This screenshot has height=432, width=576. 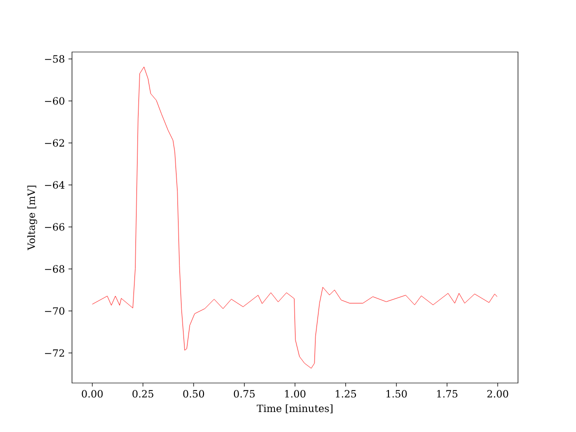 What do you see at coordinates (54, 185) in the screenshot?
I see `y-tick-label: −64` at bounding box center [54, 185].